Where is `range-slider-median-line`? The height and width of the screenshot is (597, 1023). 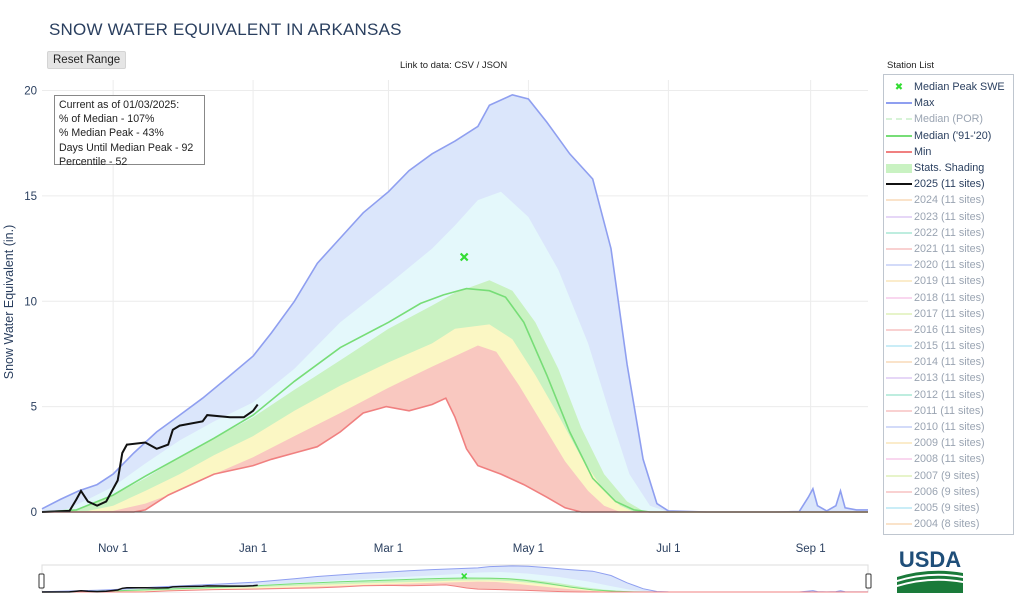 range-slider-median-line is located at coordinates (454, 585).